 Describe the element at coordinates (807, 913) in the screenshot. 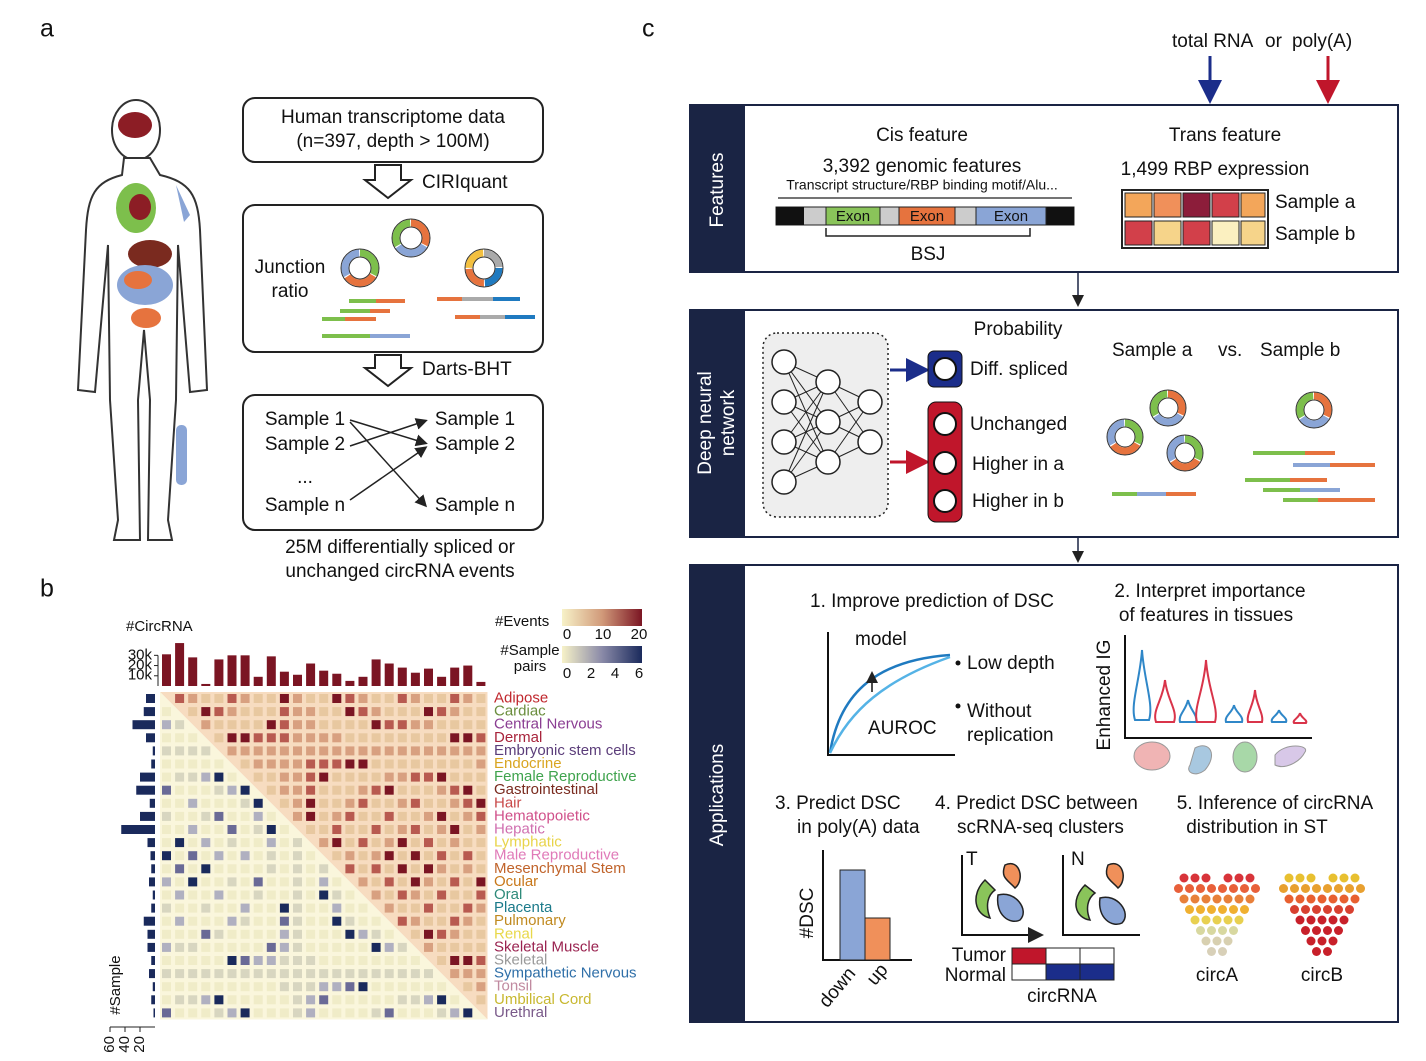

I see `axis-title: #DSC` at that location.